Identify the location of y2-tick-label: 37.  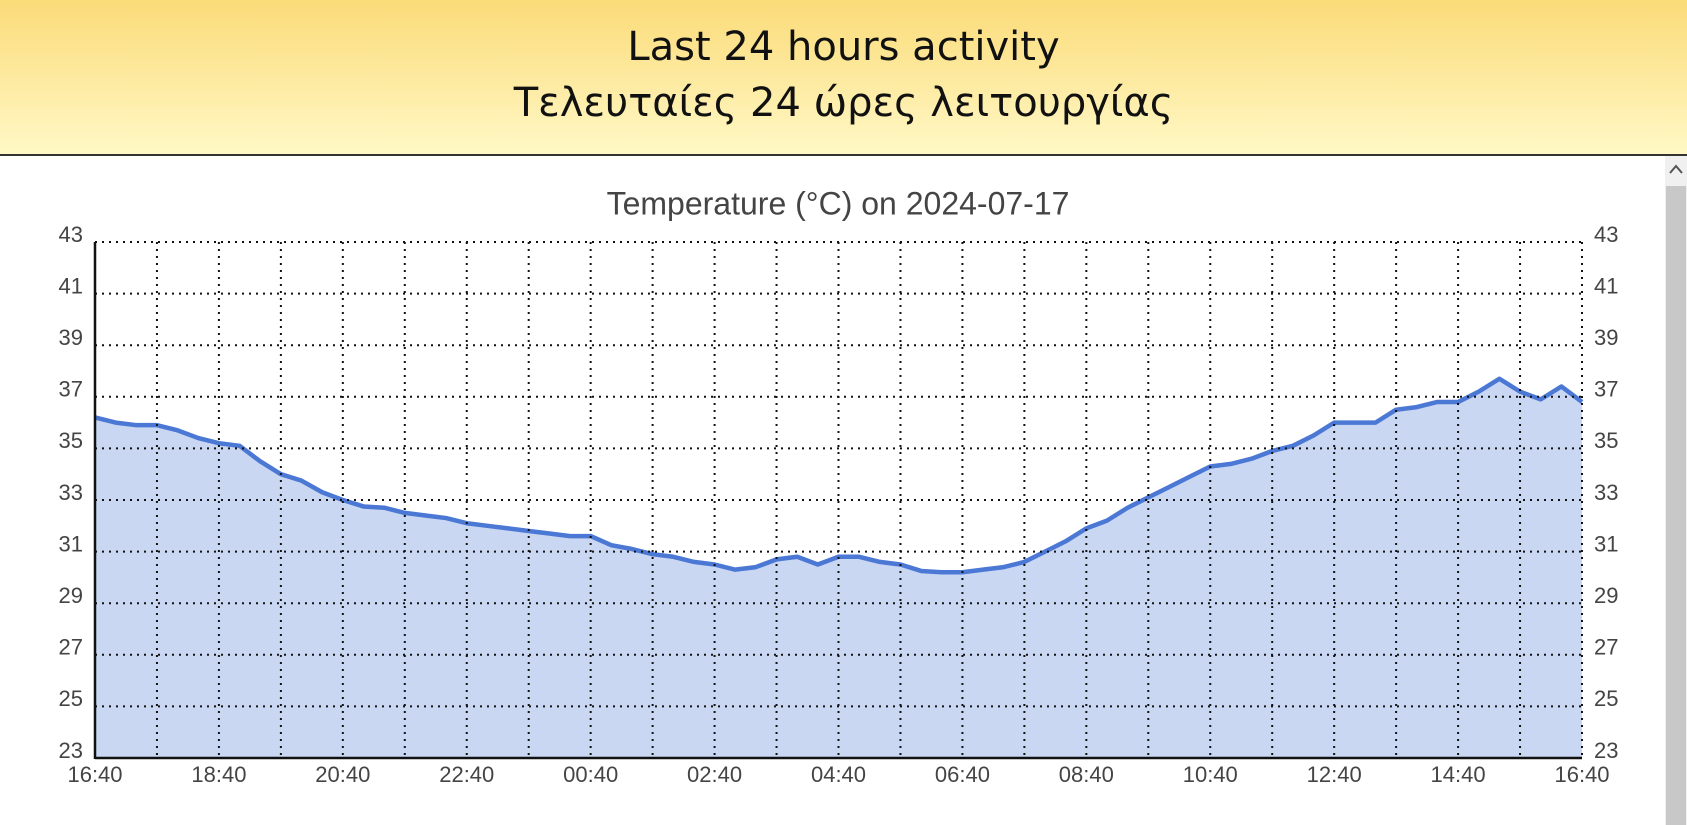
(1606, 389).